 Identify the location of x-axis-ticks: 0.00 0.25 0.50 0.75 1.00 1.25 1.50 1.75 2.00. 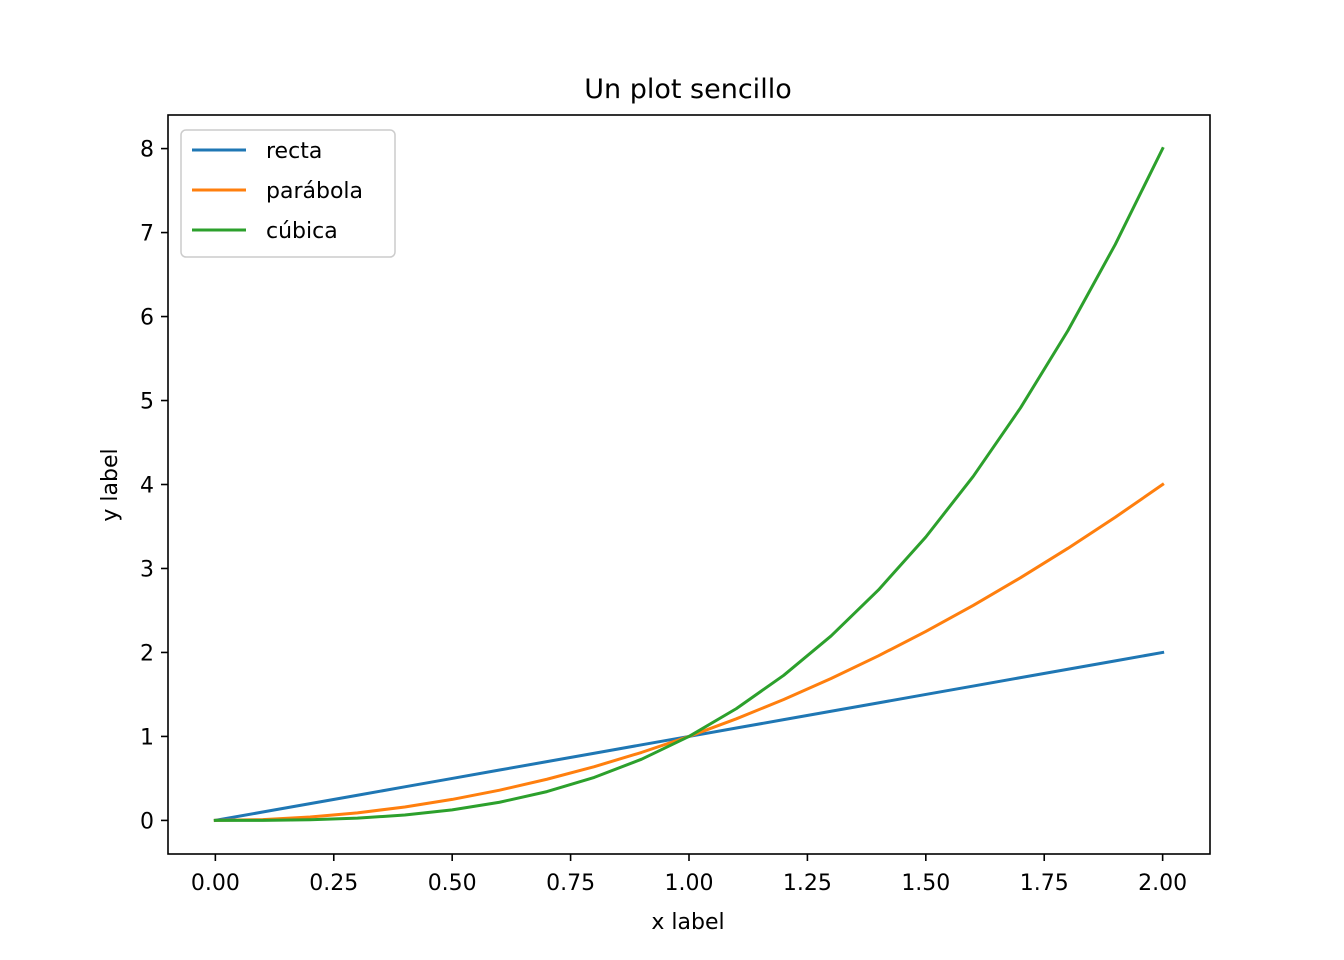
(689, 875).